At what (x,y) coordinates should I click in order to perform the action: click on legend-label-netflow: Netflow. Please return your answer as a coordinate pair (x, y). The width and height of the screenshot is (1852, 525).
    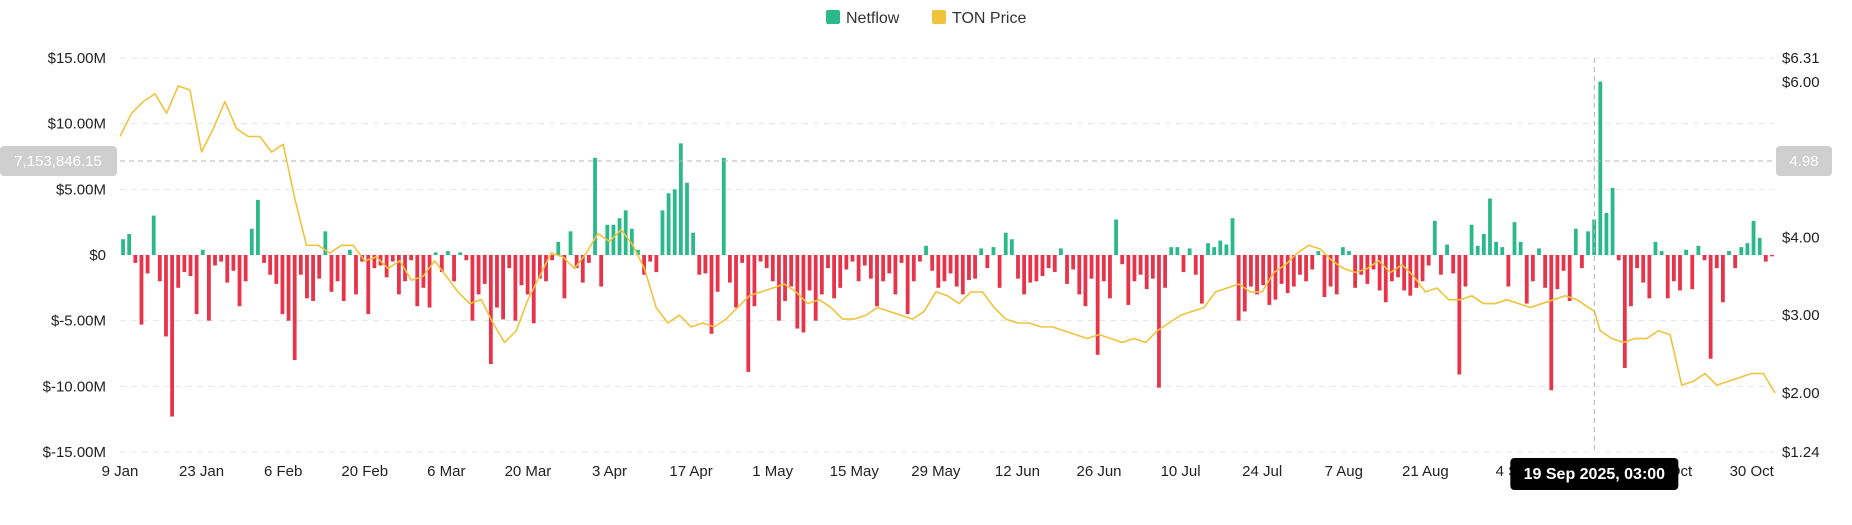
    Looking at the image, I should click on (873, 18).